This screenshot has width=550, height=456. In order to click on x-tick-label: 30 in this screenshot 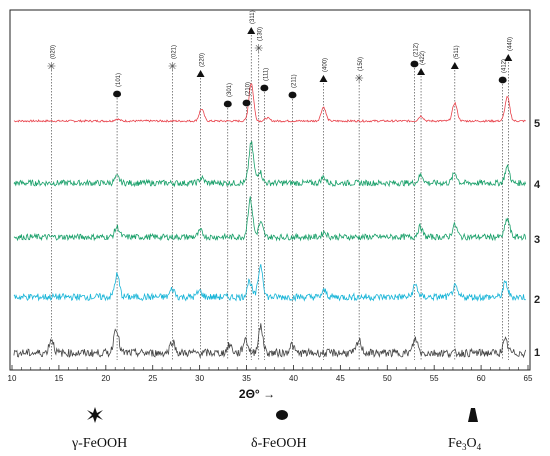, I will do `click(199, 378)`.